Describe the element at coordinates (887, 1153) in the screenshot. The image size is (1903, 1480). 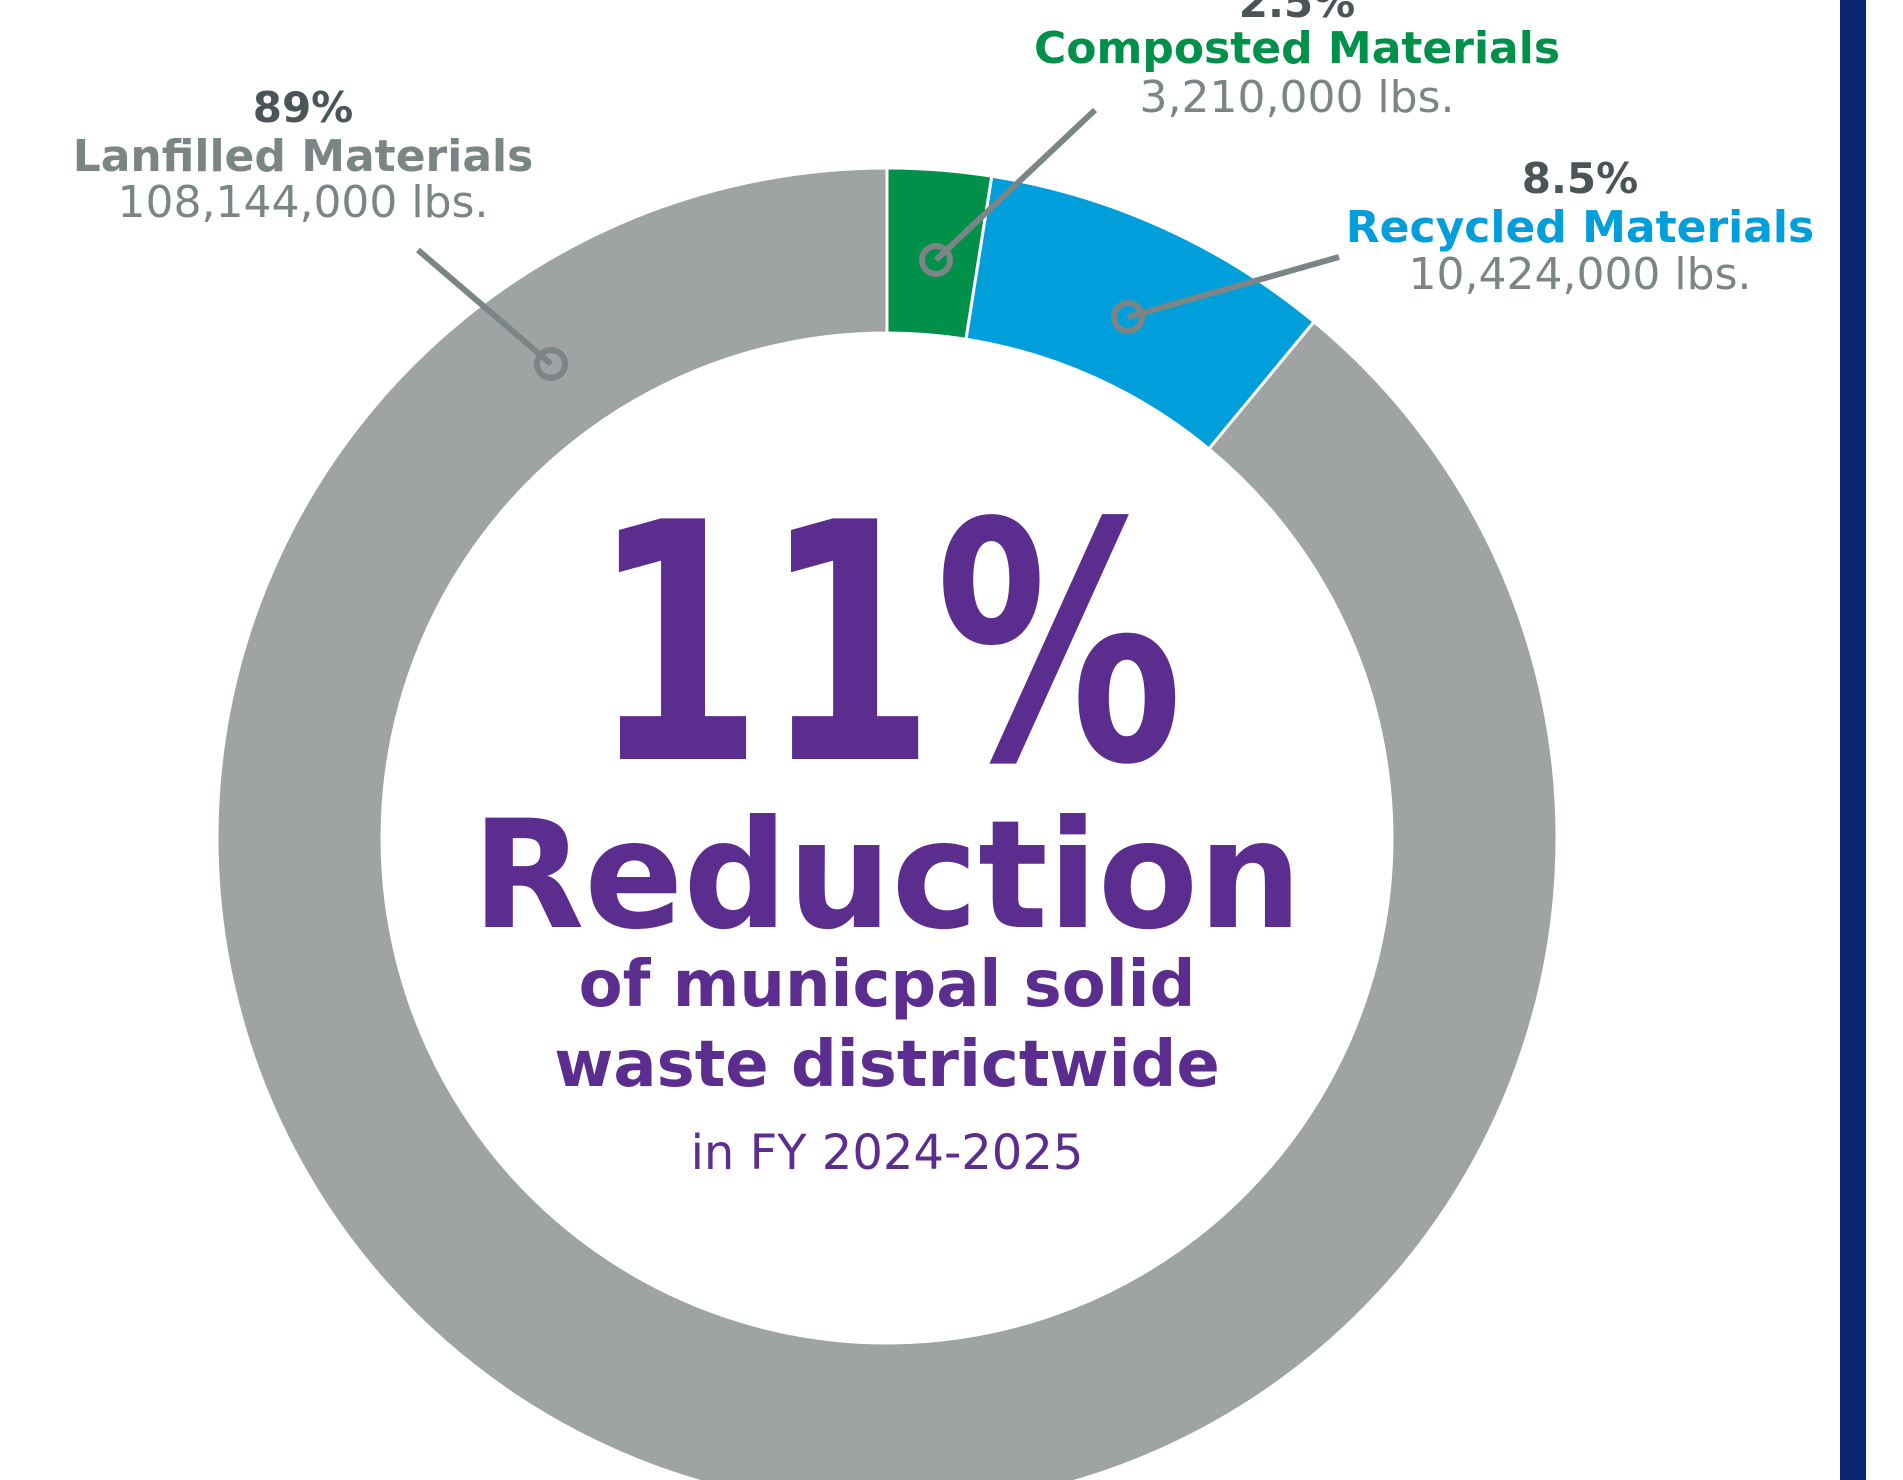
I see `center-note: in FY 2024-2025` at that location.